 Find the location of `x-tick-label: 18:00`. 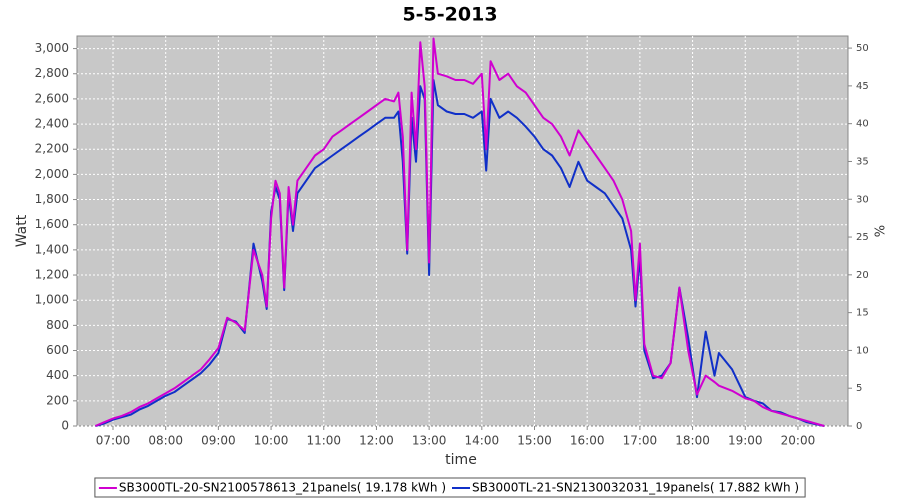

x-tick-label: 18:00 is located at coordinates (692, 441).